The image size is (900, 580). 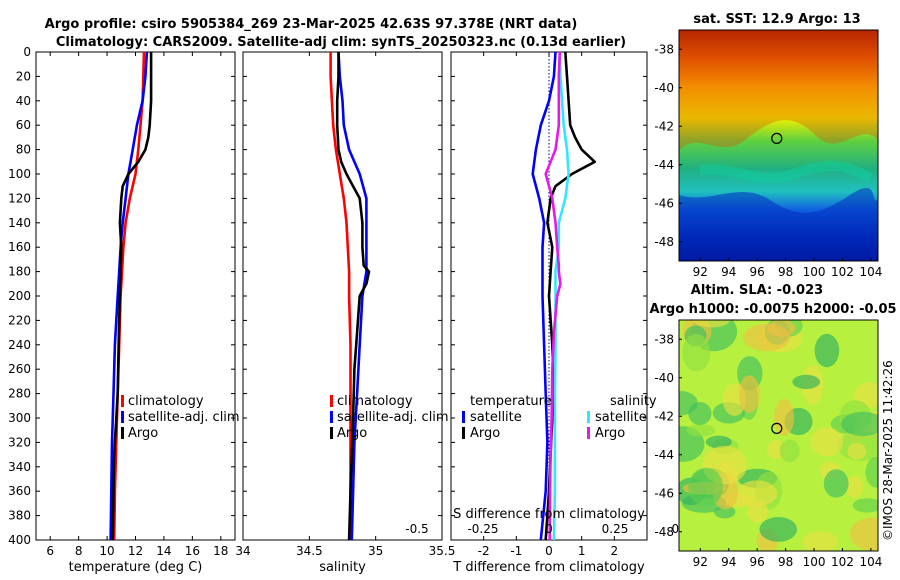 I want to click on temperature-difference-xlabel: T difference from climatology, so click(x=548, y=567).